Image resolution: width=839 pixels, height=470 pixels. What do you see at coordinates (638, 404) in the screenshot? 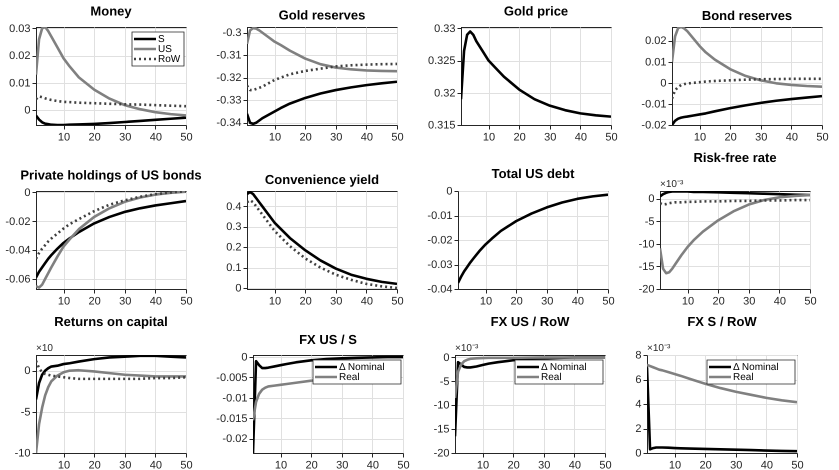
I see `y-tick-label: 4` at bounding box center [638, 404].